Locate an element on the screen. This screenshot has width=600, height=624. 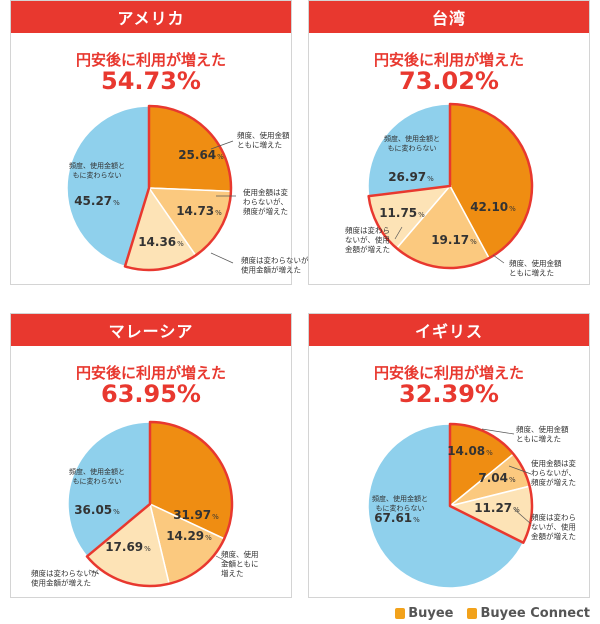
highlight-total: 73.02% is located at coordinates (449, 81).